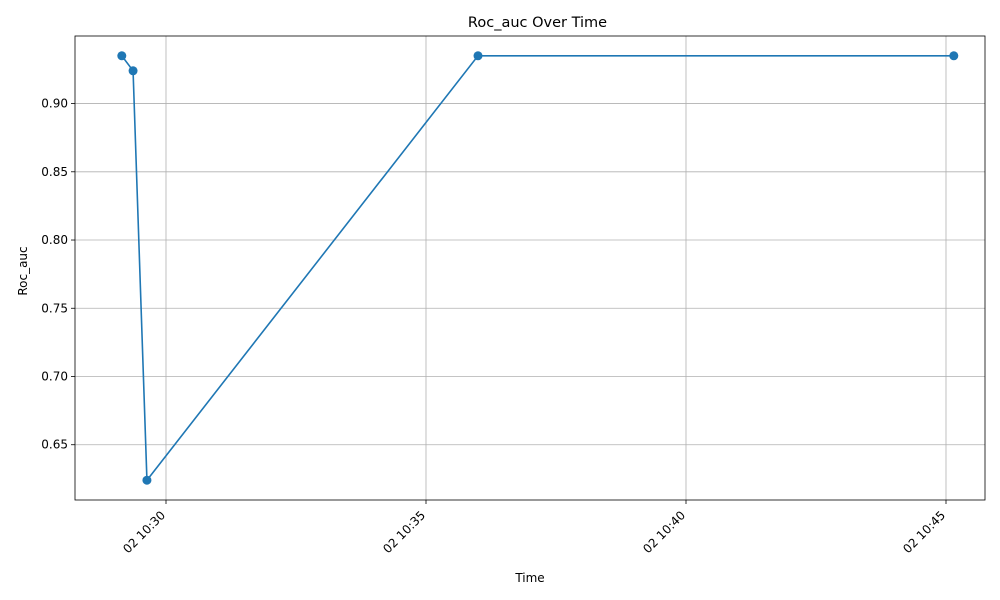 The image size is (1000, 600). Describe the element at coordinates (23, 270) in the screenshot. I see `y-axis-label: Roc_auc` at that location.